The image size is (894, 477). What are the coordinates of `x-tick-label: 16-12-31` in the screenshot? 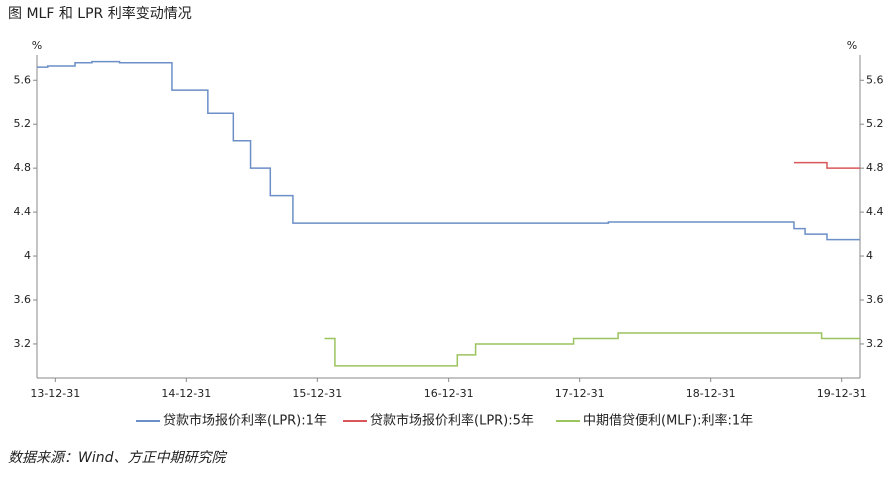 It's located at (449, 393).